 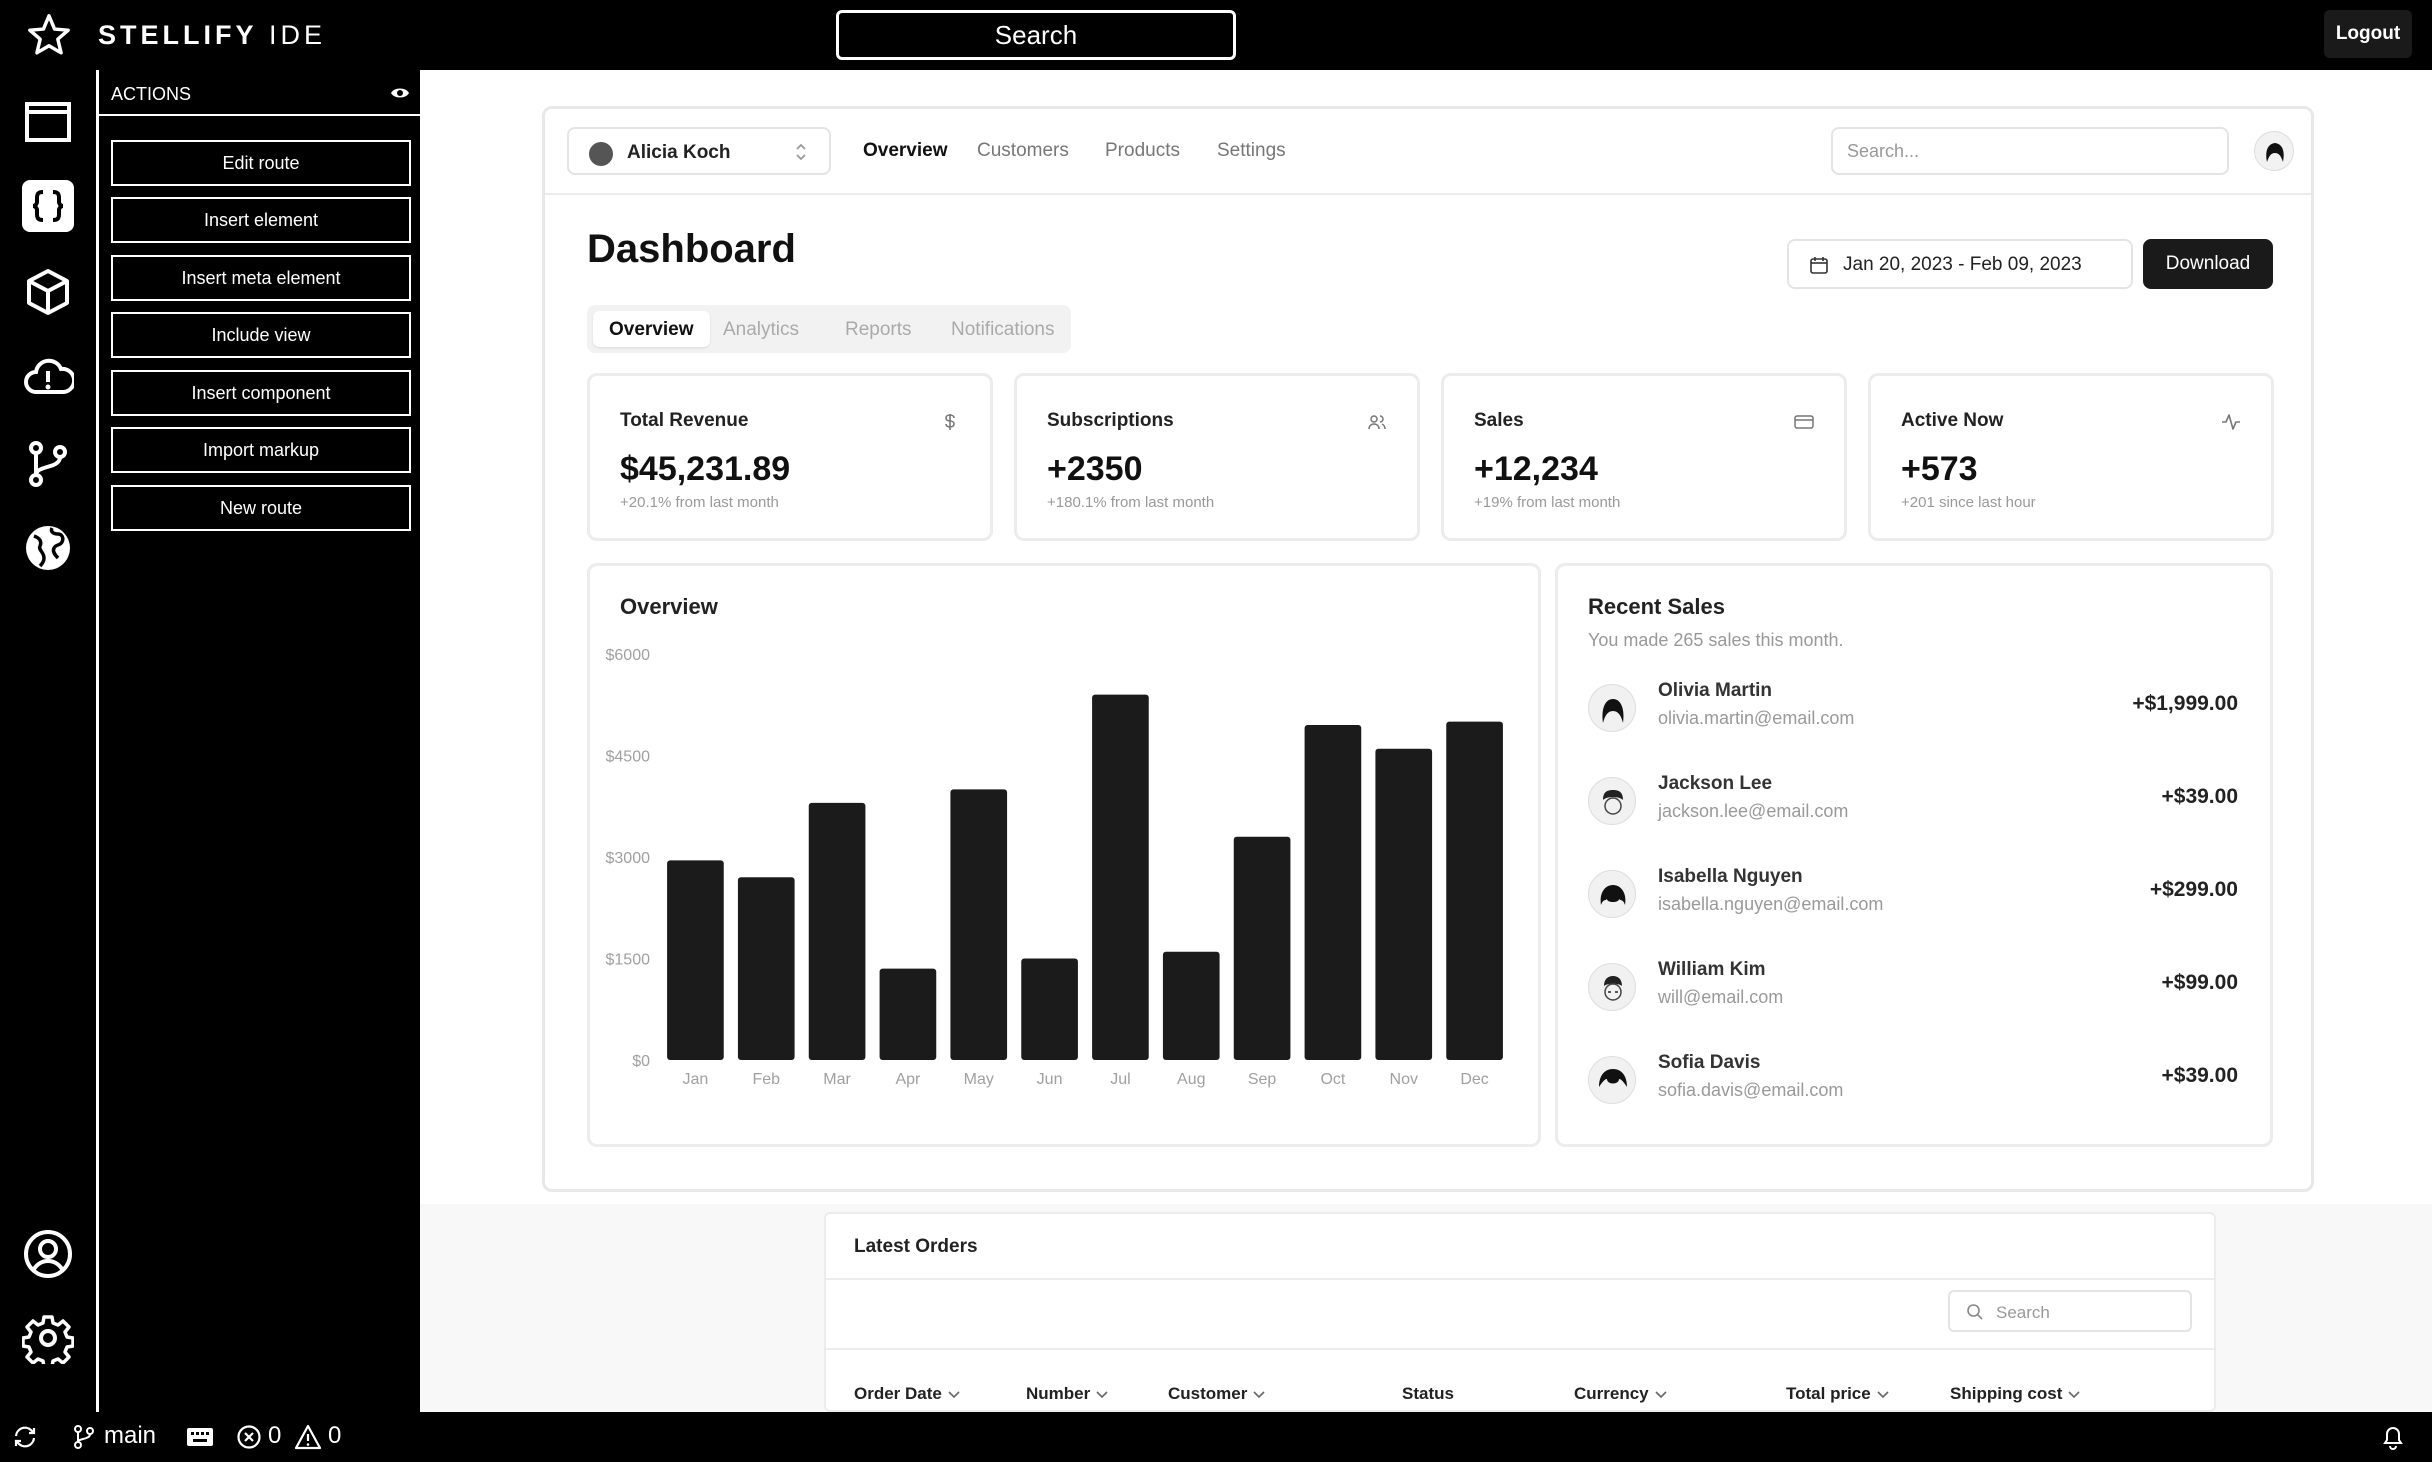 What do you see at coordinates (335, 1435) in the screenshot?
I see `warning-count: 0` at bounding box center [335, 1435].